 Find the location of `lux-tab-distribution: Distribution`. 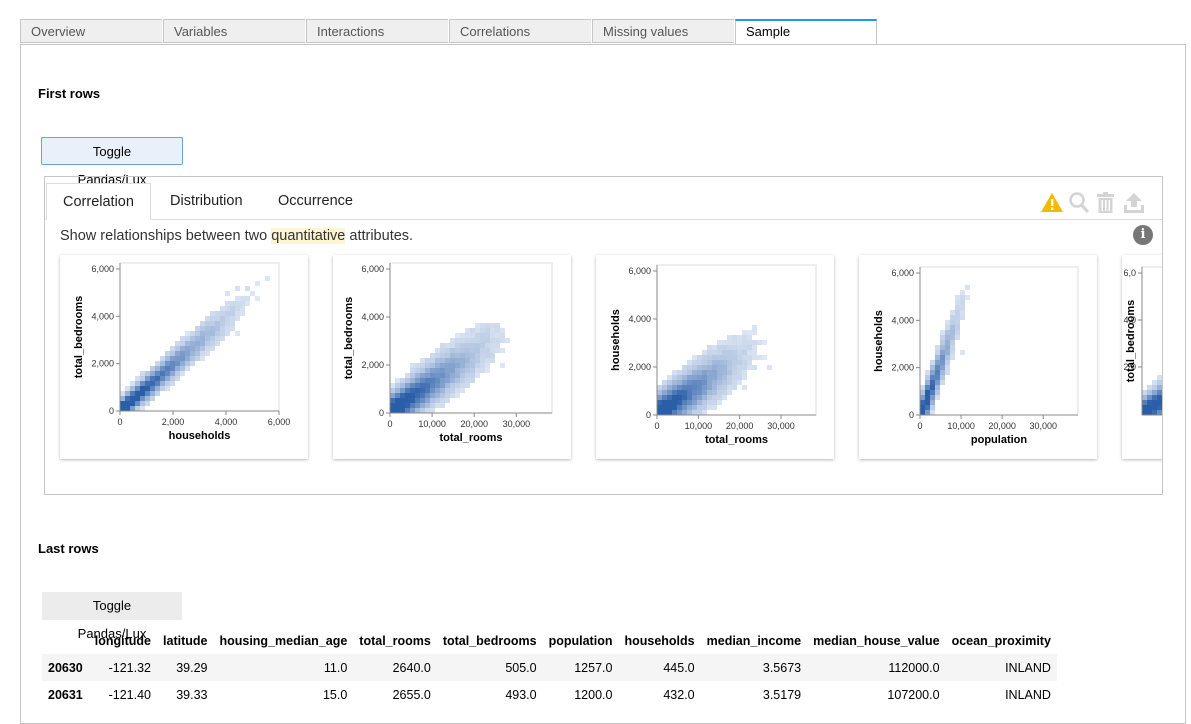

lux-tab-distribution: Distribution is located at coordinates (206, 201).